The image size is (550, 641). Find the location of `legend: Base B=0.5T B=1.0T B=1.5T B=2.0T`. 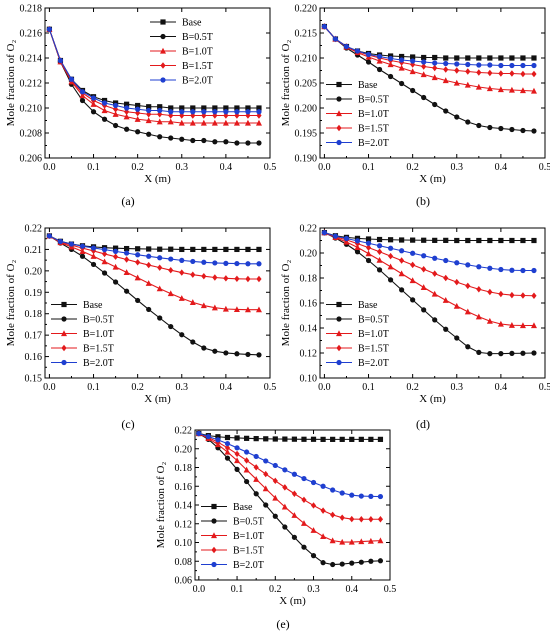

legend: Base B=0.5T B=1.0T B=1.5T B=2.0T is located at coordinates (181, 52).